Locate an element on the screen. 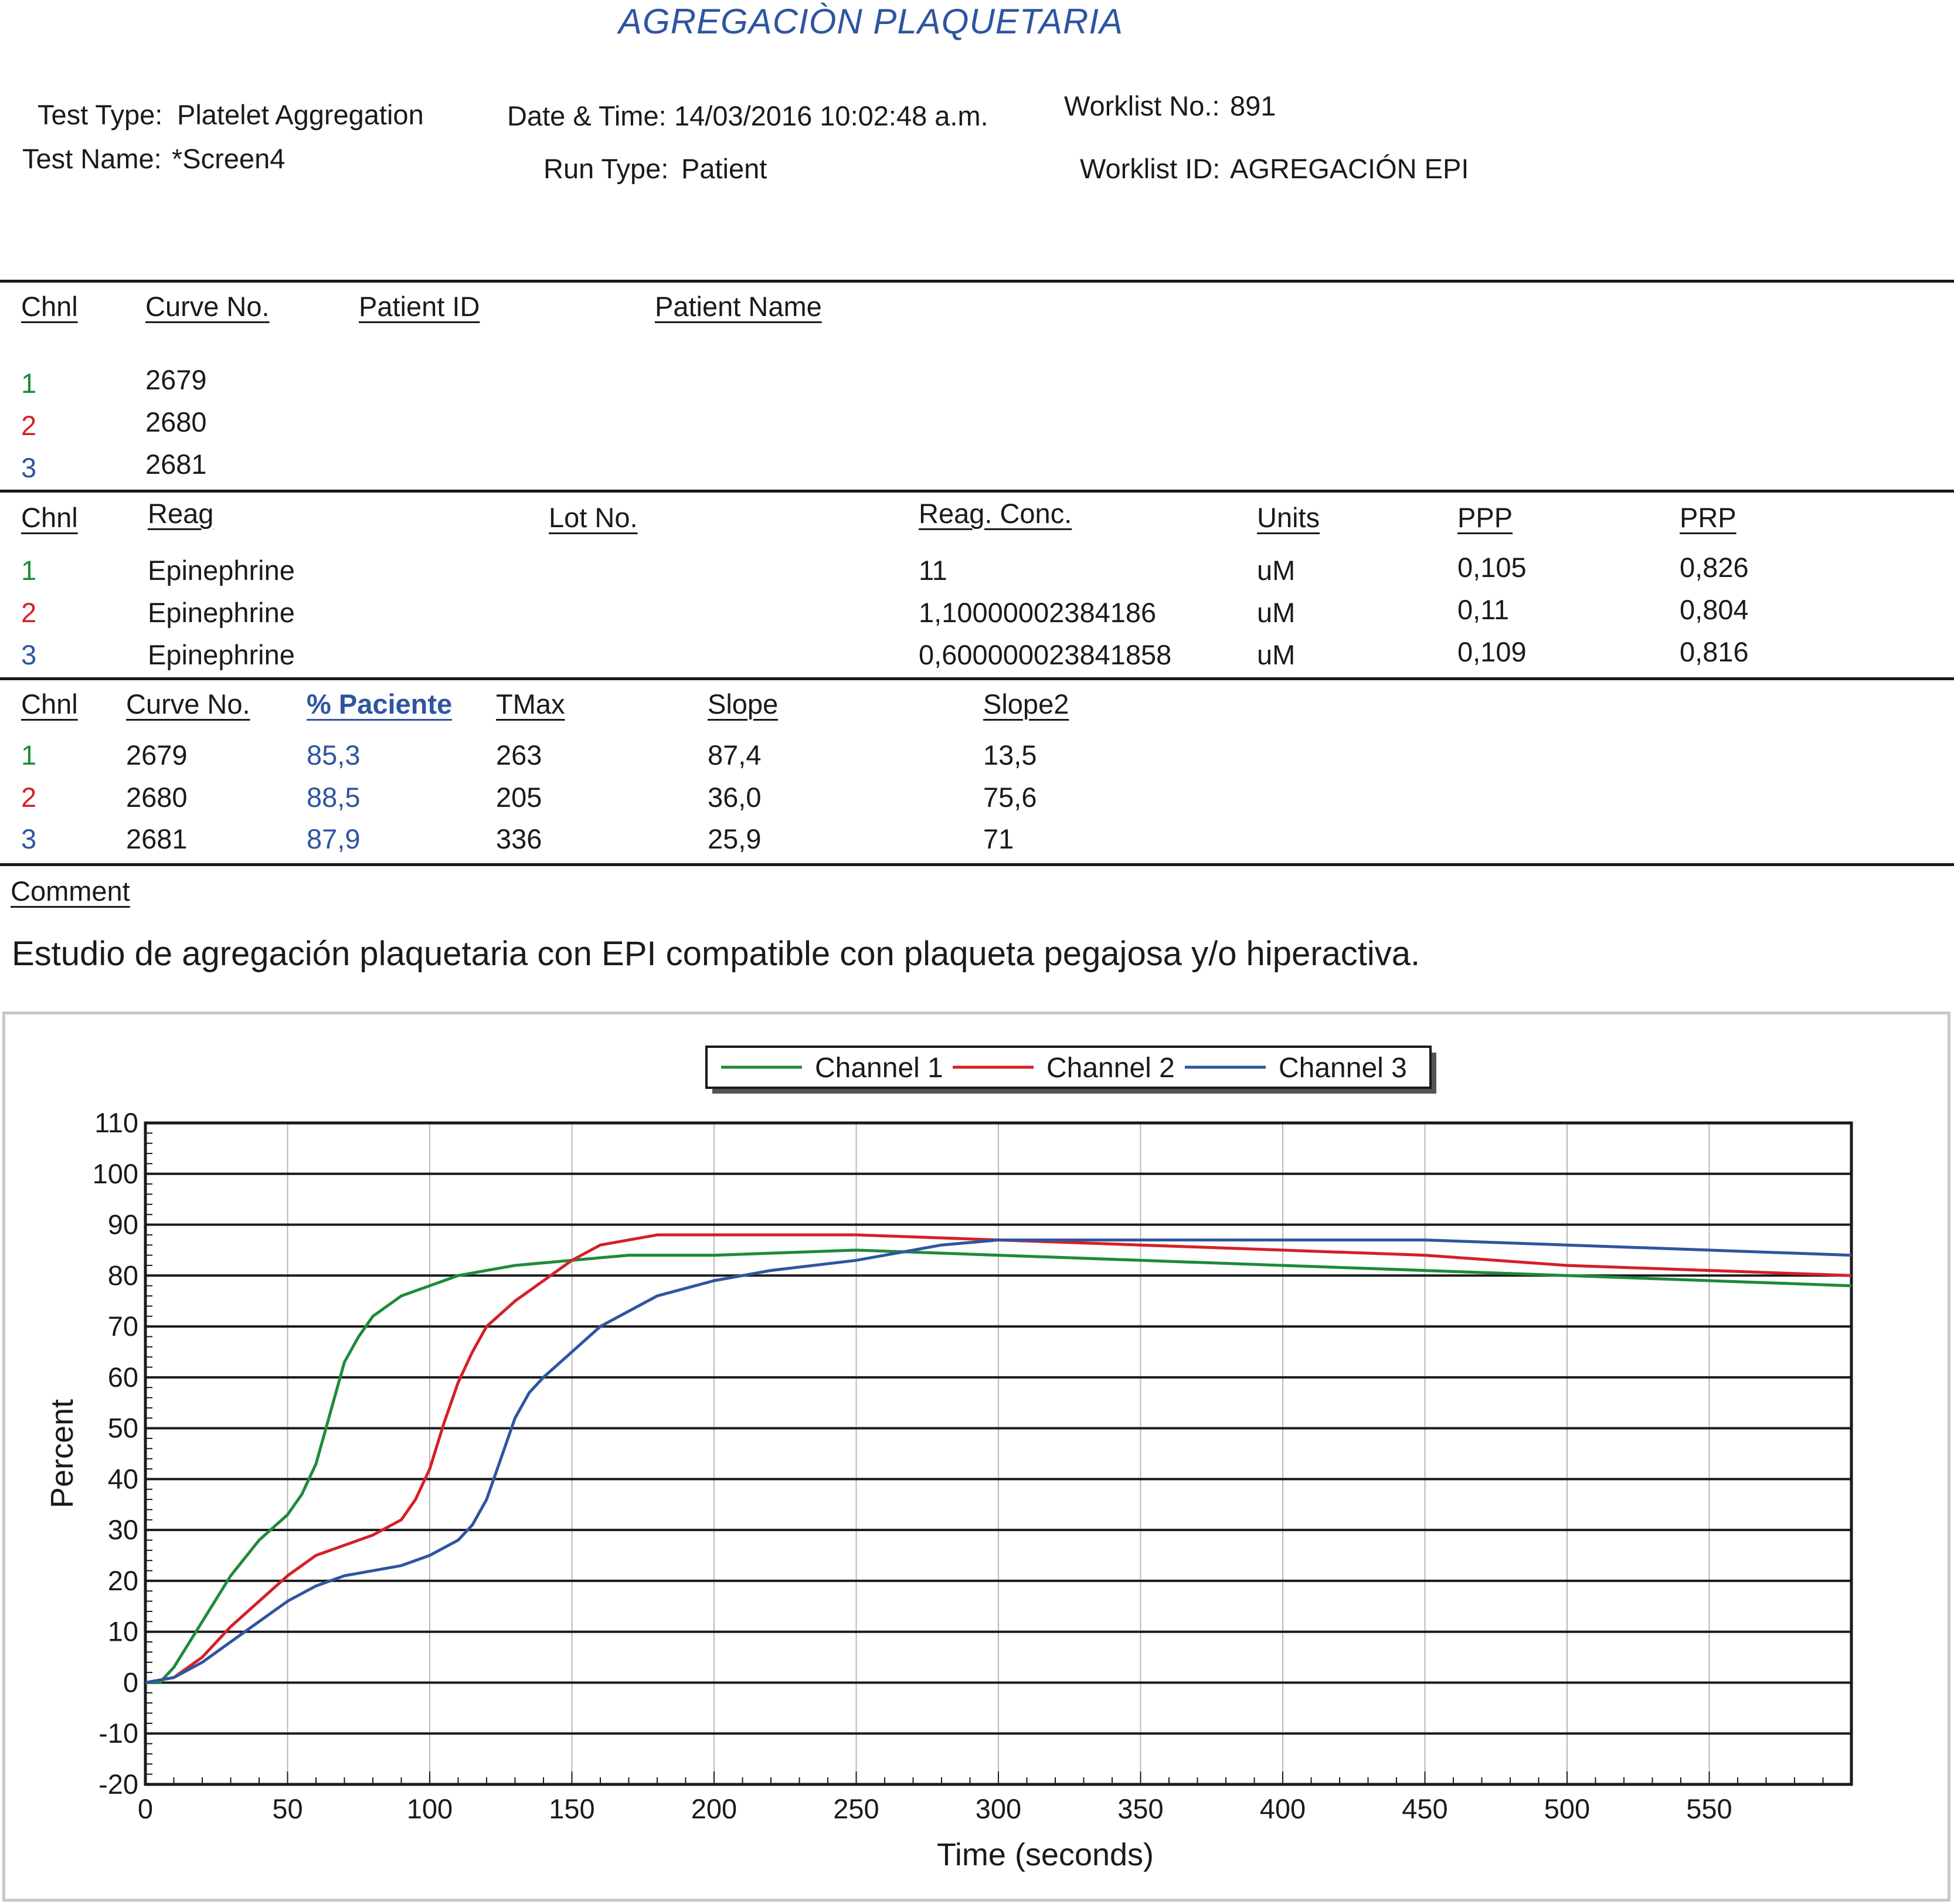 The width and height of the screenshot is (1954, 1904). results-row-1-pct: 85,3 is located at coordinates (334, 755).